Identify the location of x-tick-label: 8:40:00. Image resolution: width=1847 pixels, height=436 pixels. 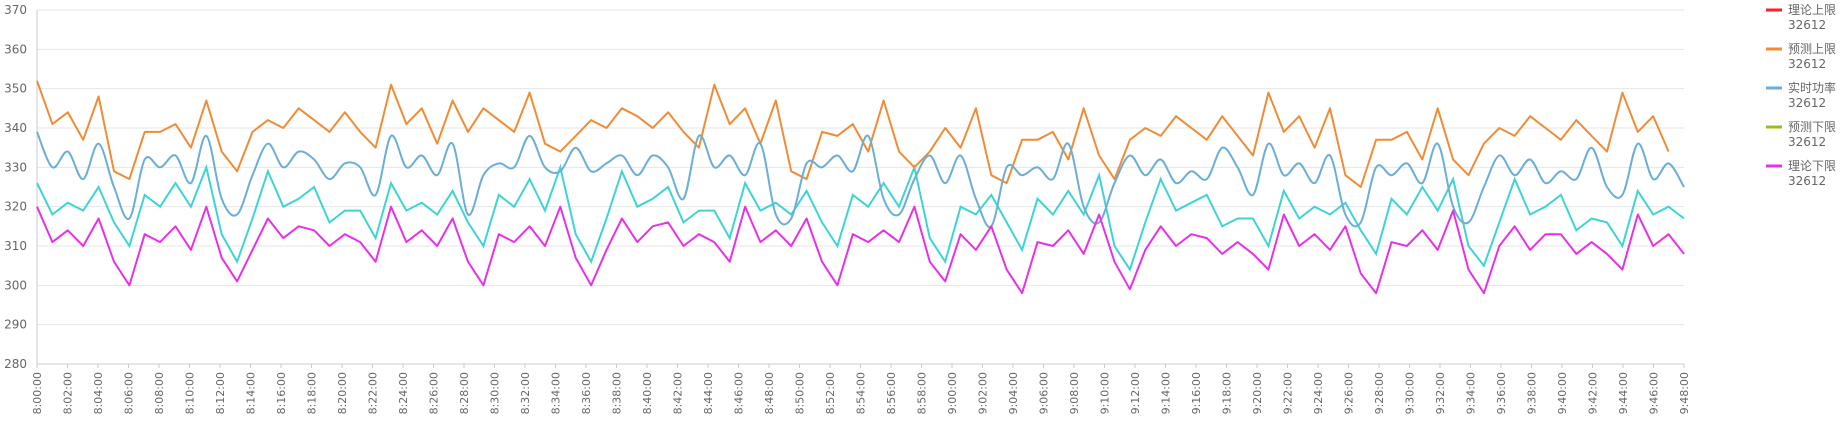
(647, 393).